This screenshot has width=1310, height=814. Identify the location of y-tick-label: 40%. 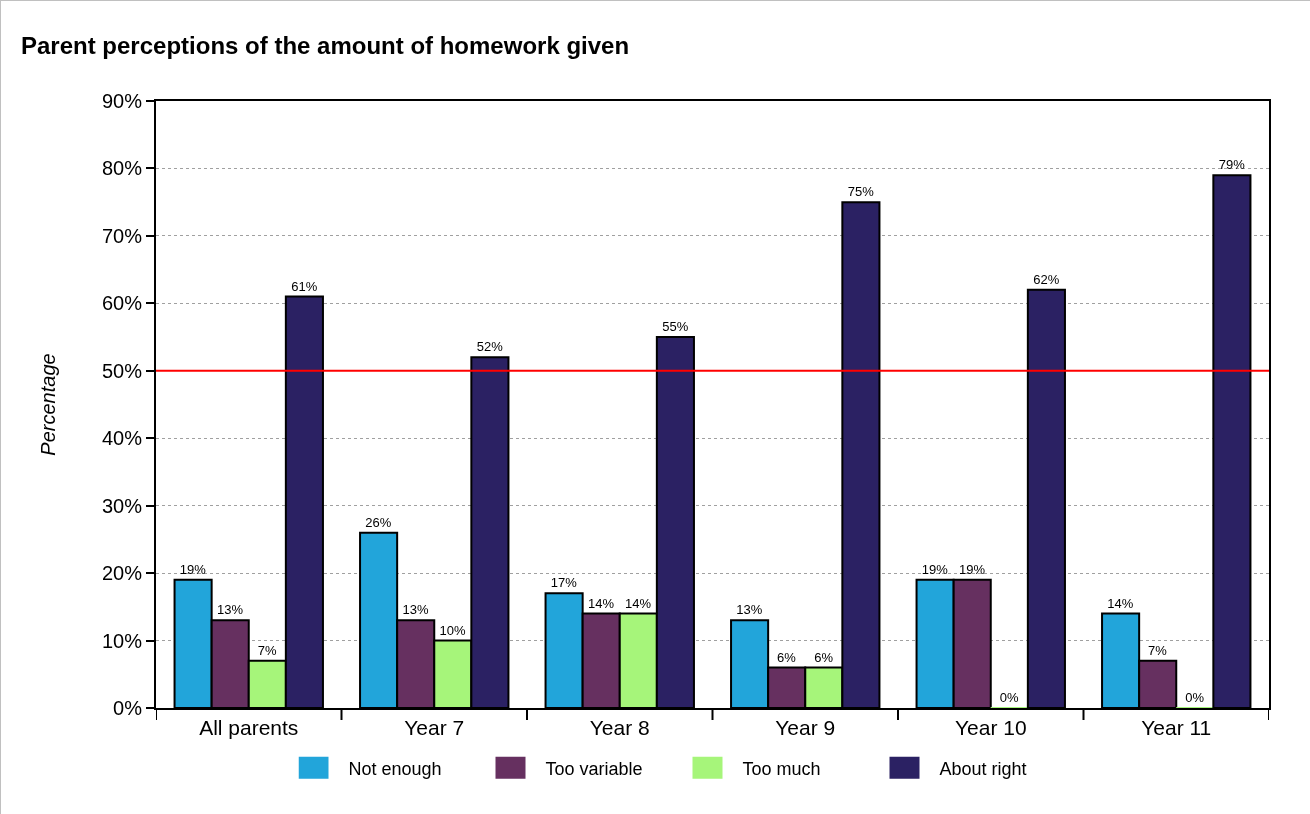
(122, 438).